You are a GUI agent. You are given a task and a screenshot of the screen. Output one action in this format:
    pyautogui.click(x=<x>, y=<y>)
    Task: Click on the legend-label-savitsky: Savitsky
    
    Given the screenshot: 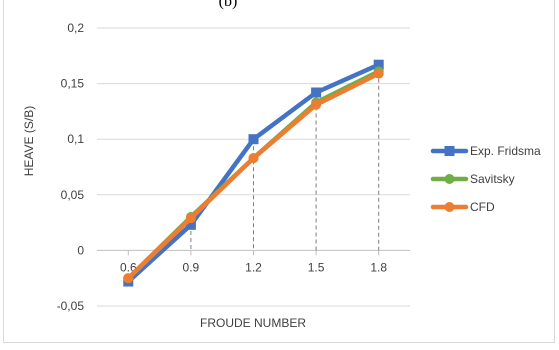 What is the action you would take?
    pyautogui.click(x=492, y=179)
    